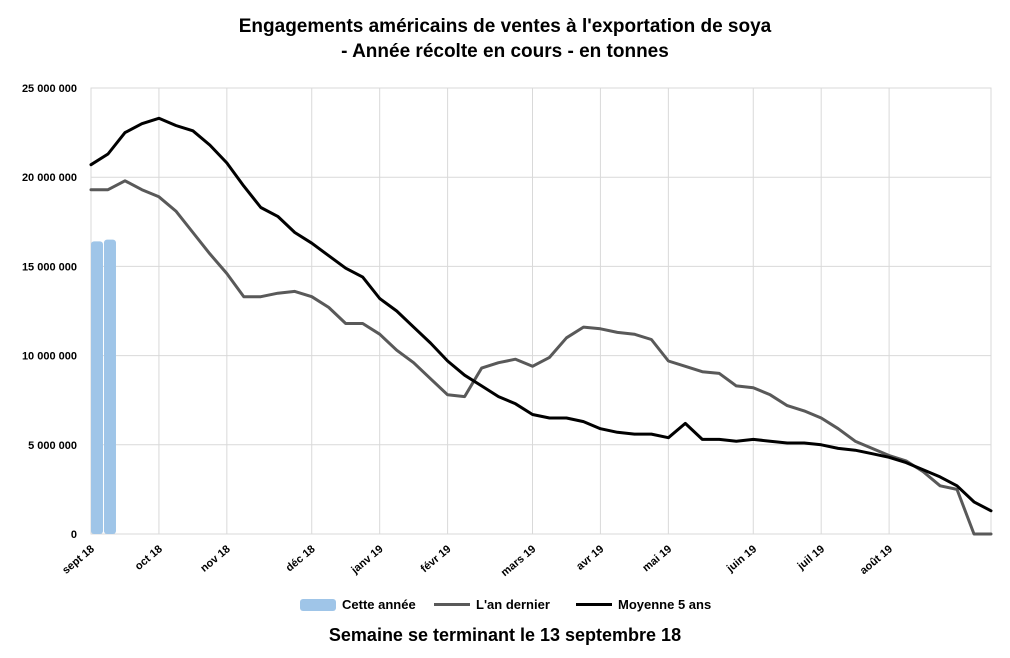 The width and height of the screenshot is (1010, 658). I want to click on x-tick-label: févr 19, so click(436, 559).